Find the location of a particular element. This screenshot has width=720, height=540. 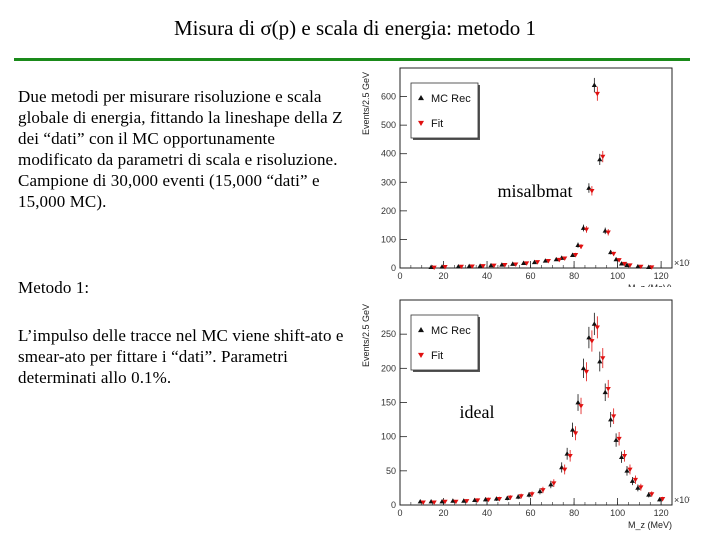

legend-mc-rec-marker is located at coordinates (421, 98).